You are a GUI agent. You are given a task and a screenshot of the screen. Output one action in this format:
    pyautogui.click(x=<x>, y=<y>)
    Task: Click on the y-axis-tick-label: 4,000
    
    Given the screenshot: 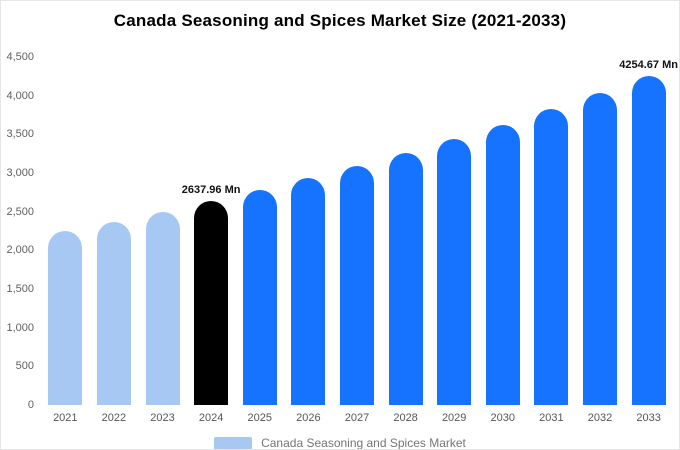 What is the action you would take?
    pyautogui.click(x=20, y=95)
    